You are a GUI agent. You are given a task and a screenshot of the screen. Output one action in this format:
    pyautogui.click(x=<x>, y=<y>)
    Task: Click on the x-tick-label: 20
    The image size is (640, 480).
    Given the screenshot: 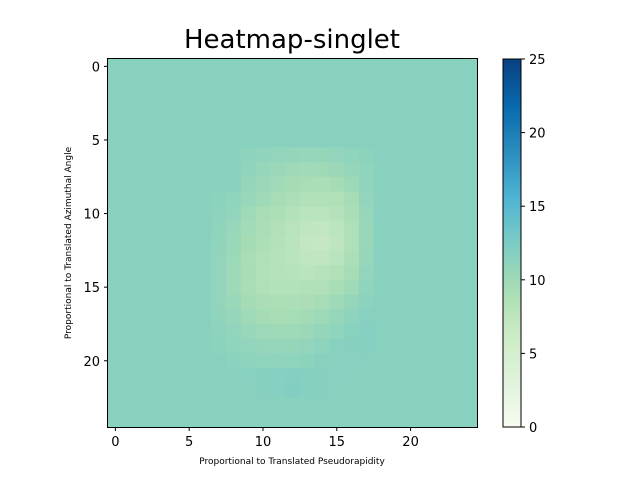 What is the action you would take?
    pyautogui.click(x=410, y=442)
    